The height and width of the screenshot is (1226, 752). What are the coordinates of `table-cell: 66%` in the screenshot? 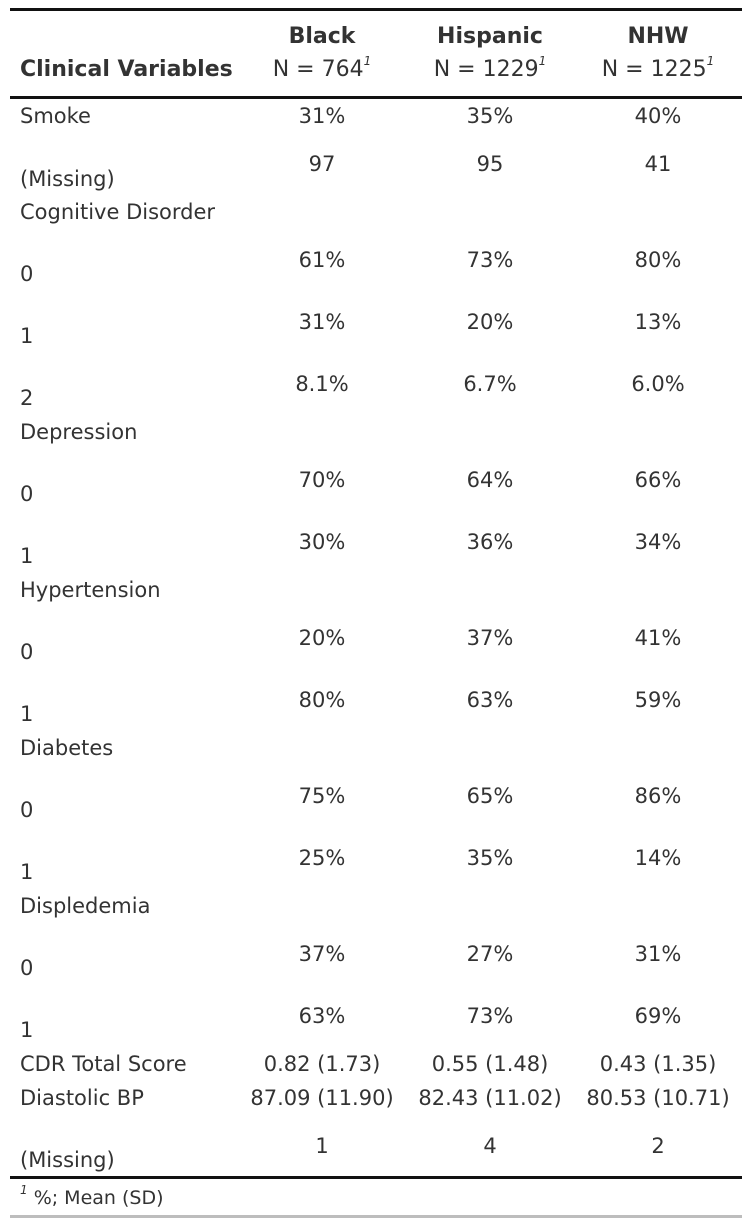 It's located at (658, 480).